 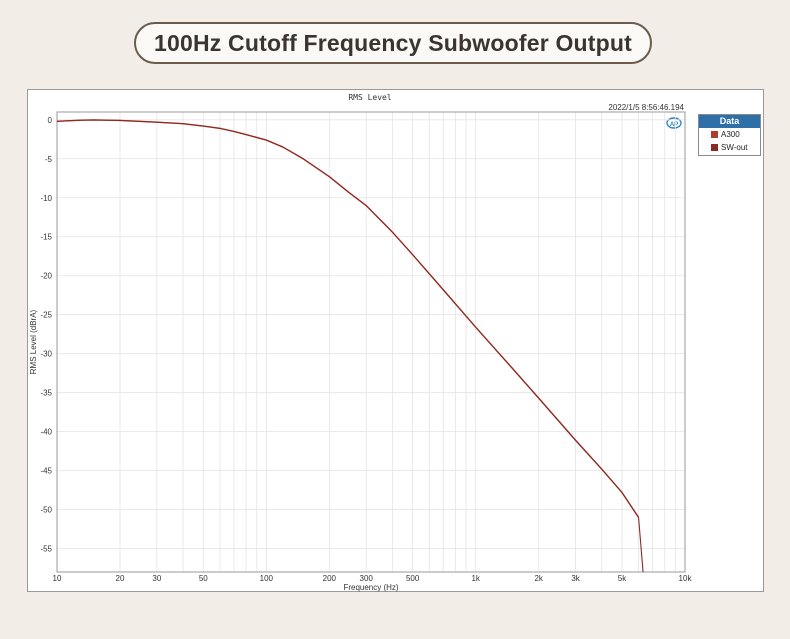 I want to click on y-tick-label: -30, so click(x=46, y=354).